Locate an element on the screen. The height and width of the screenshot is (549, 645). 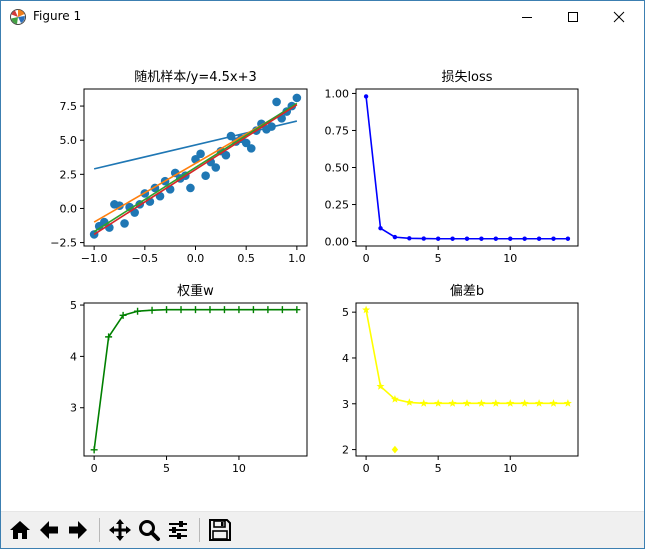
title-bar: Figure 1 is located at coordinates (322, 17).